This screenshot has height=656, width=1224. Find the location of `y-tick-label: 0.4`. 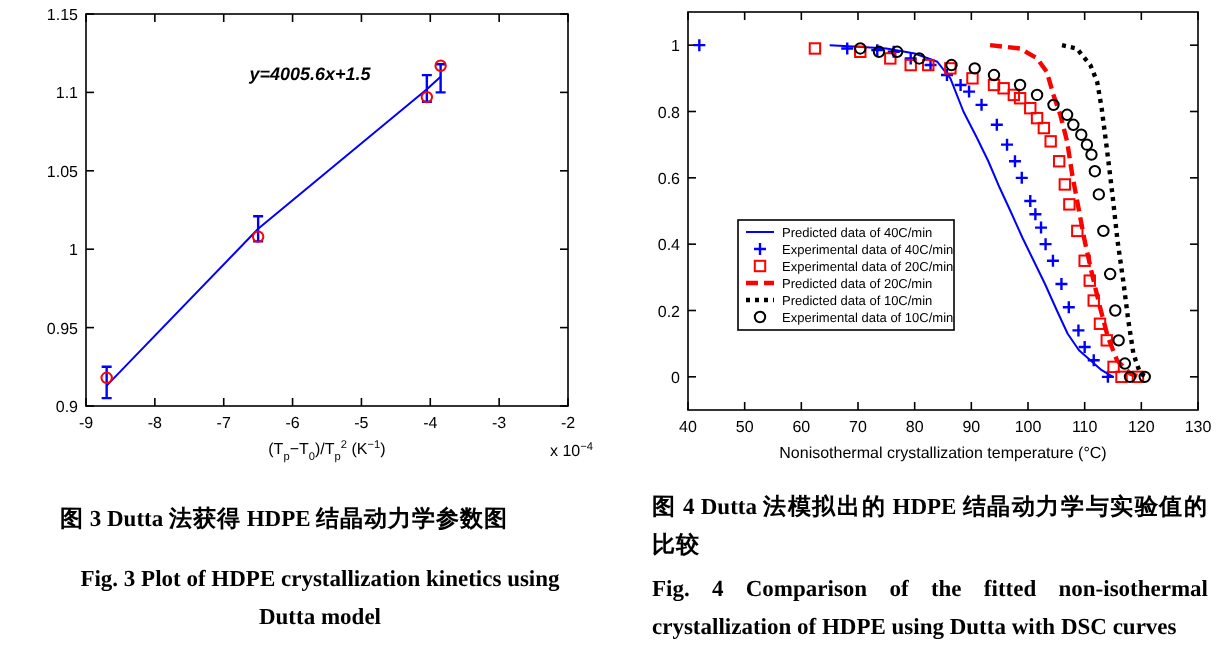

y-tick-label: 0.4 is located at coordinates (669, 245).